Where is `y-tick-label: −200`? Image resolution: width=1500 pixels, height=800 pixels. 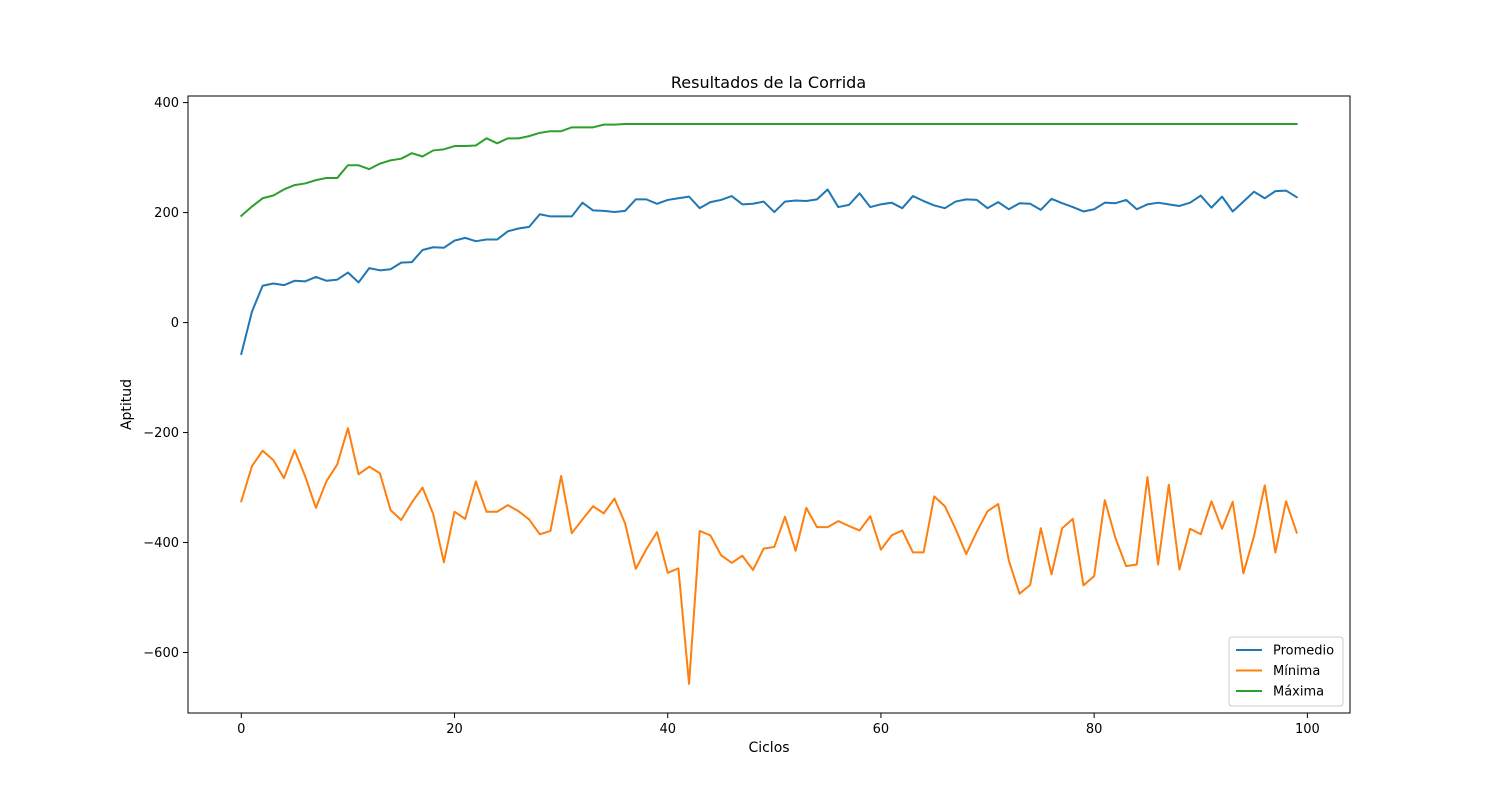 y-tick-label: −200 is located at coordinates (161, 433).